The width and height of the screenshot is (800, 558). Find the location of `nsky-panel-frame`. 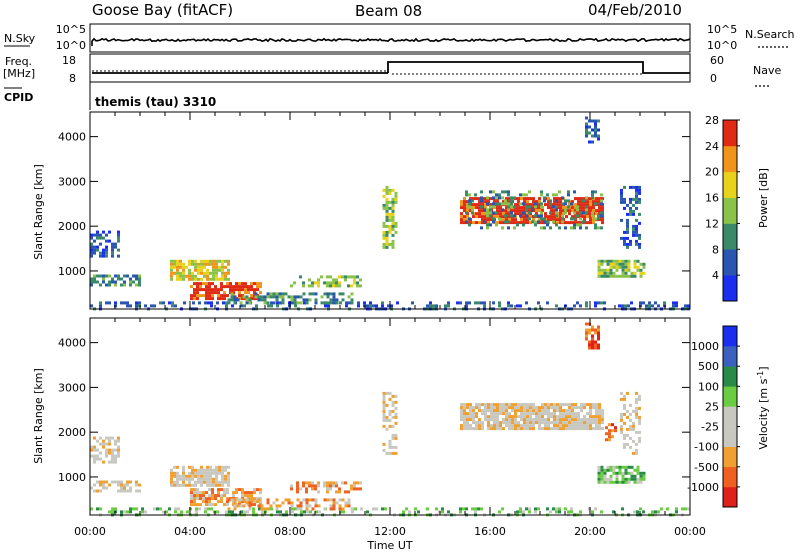

nsky-panel-frame is located at coordinates (390, 38).